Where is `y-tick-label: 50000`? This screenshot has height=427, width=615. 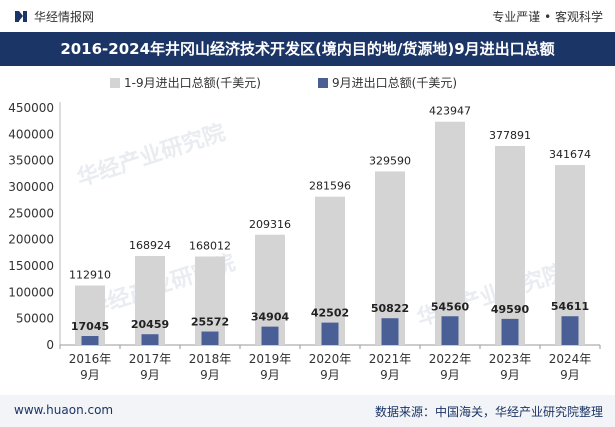 y-tick-label: 50000 is located at coordinates (35, 319).